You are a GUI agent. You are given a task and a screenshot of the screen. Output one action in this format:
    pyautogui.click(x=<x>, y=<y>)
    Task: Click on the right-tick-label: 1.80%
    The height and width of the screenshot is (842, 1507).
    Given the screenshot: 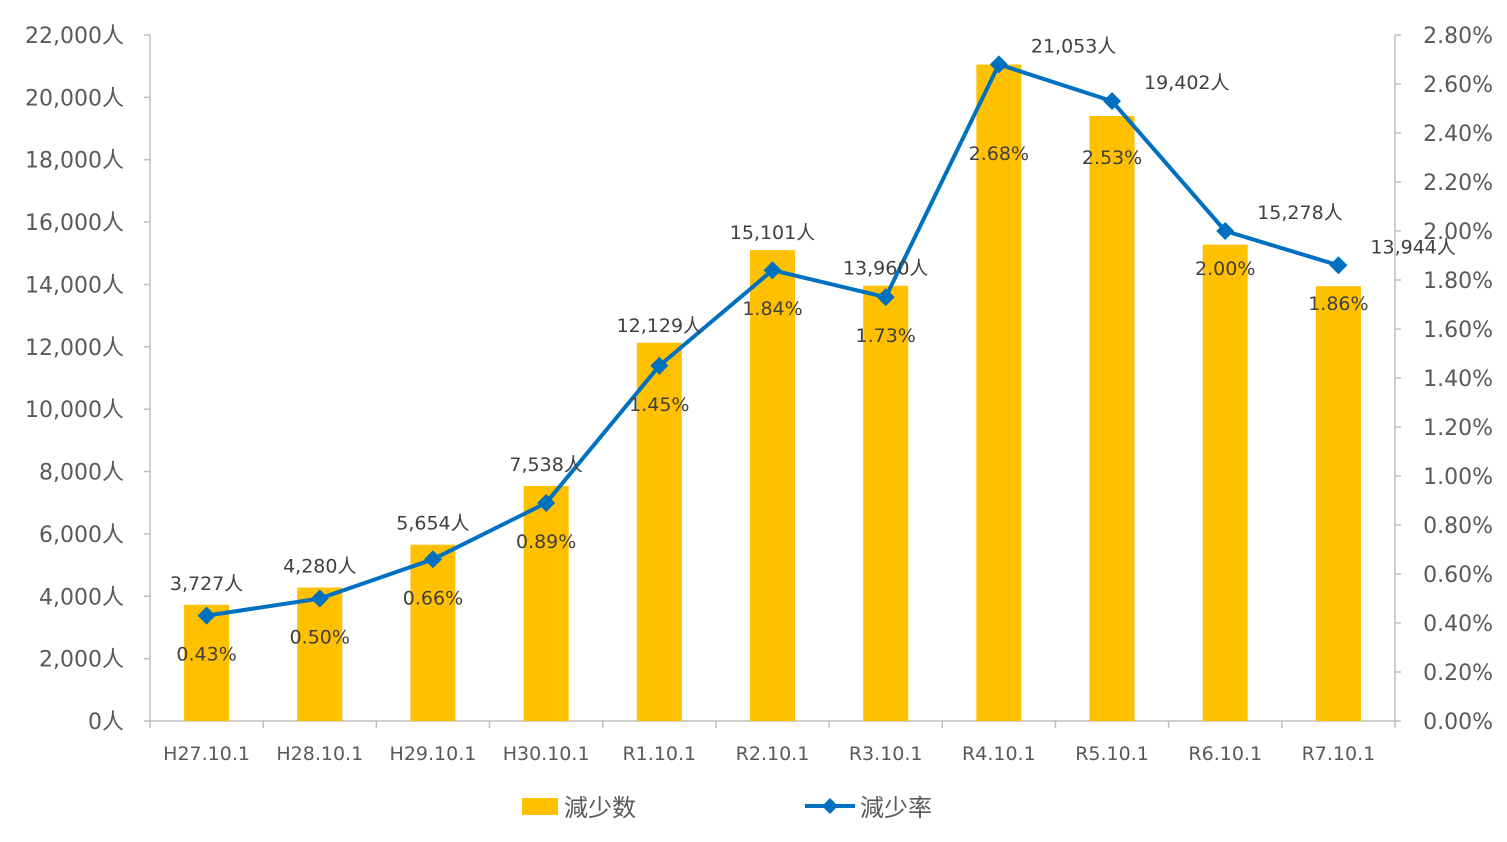 What is the action you would take?
    pyautogui.click(x=1458, y=281)
    